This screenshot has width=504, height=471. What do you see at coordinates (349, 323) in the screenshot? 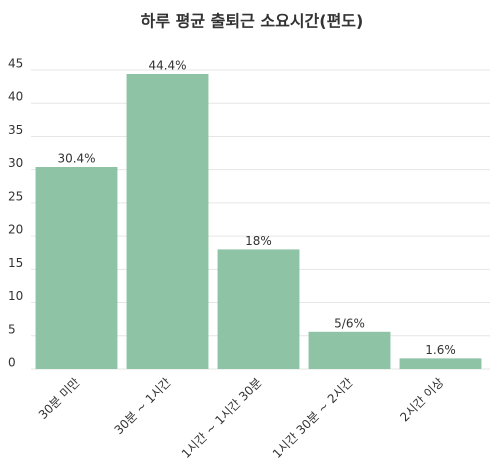
I see `data-label: 5/6%` at bounding box center [349, 323].